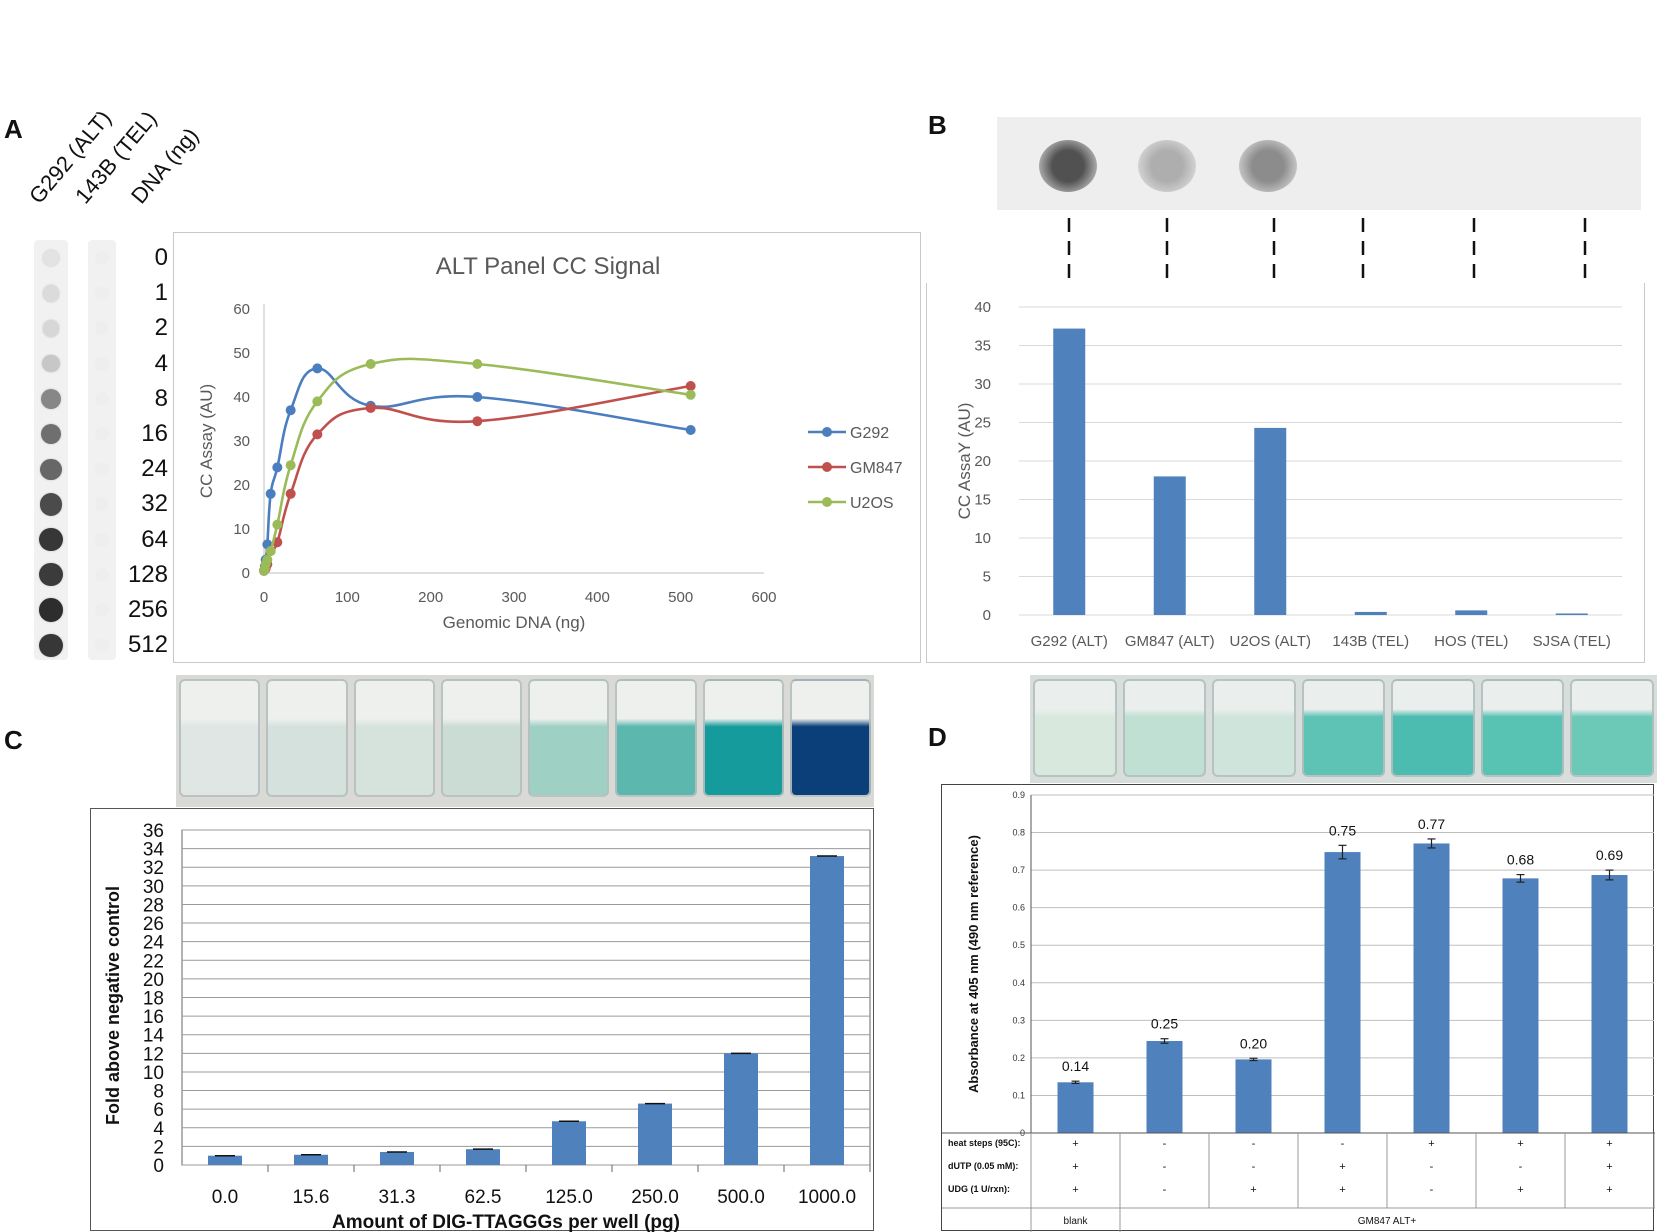  I want to click on y-tick-label: 14, so click(154, 1036).